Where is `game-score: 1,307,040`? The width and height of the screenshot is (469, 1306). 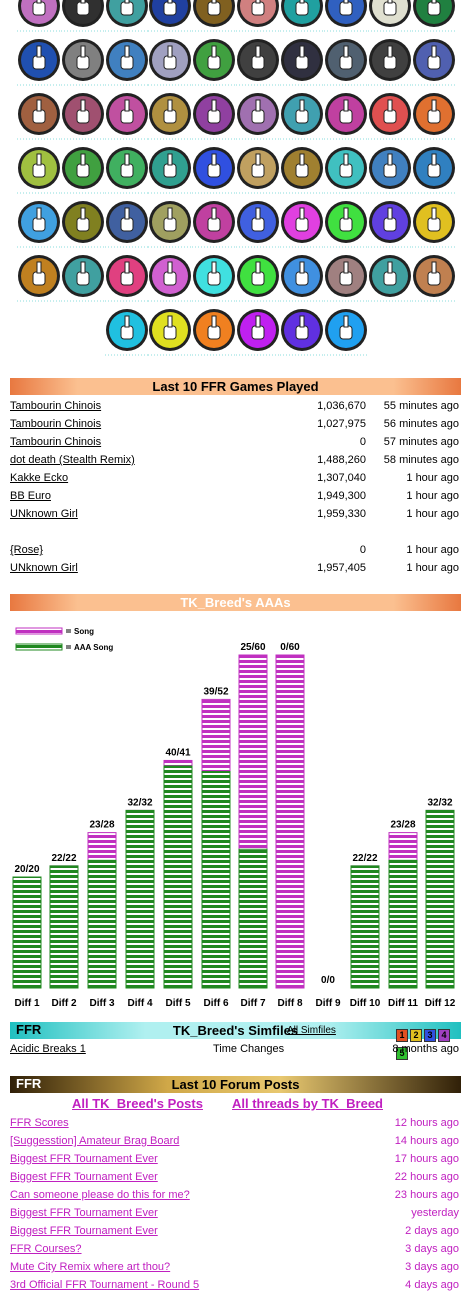 game-score: 1,307,040 is located at coordinates (341, 478).